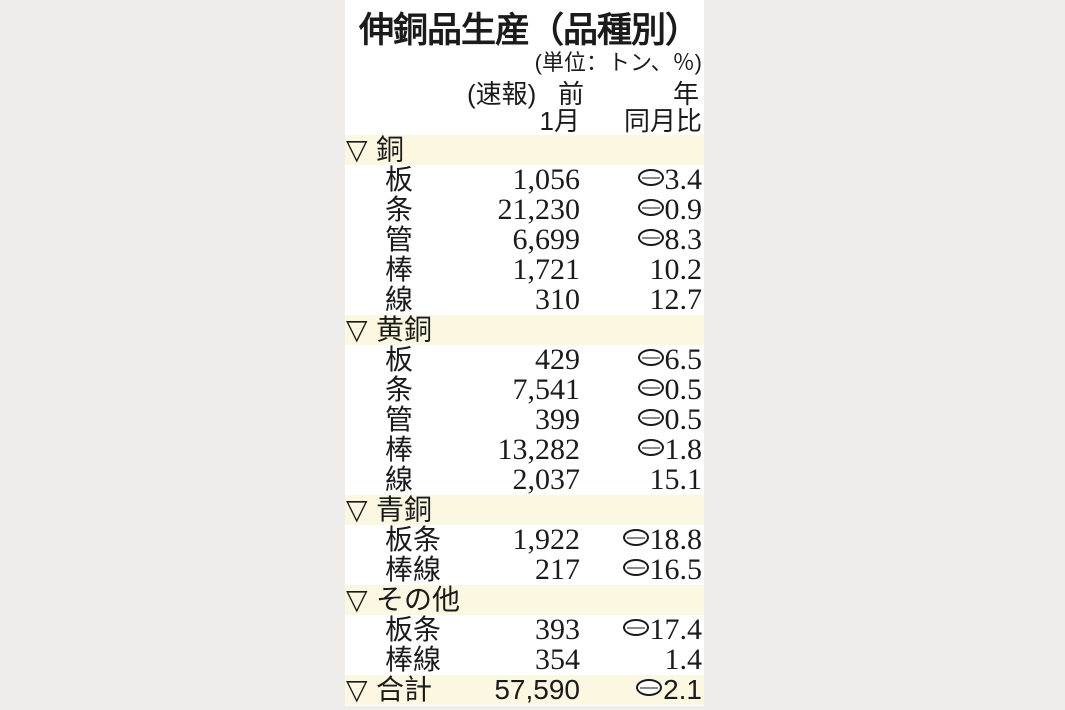 The image size is (1065, 710). What do you see at coordinates (404, 689) in the screenshot?
I see `section-name: 合計` at bounding box center [404, 689].